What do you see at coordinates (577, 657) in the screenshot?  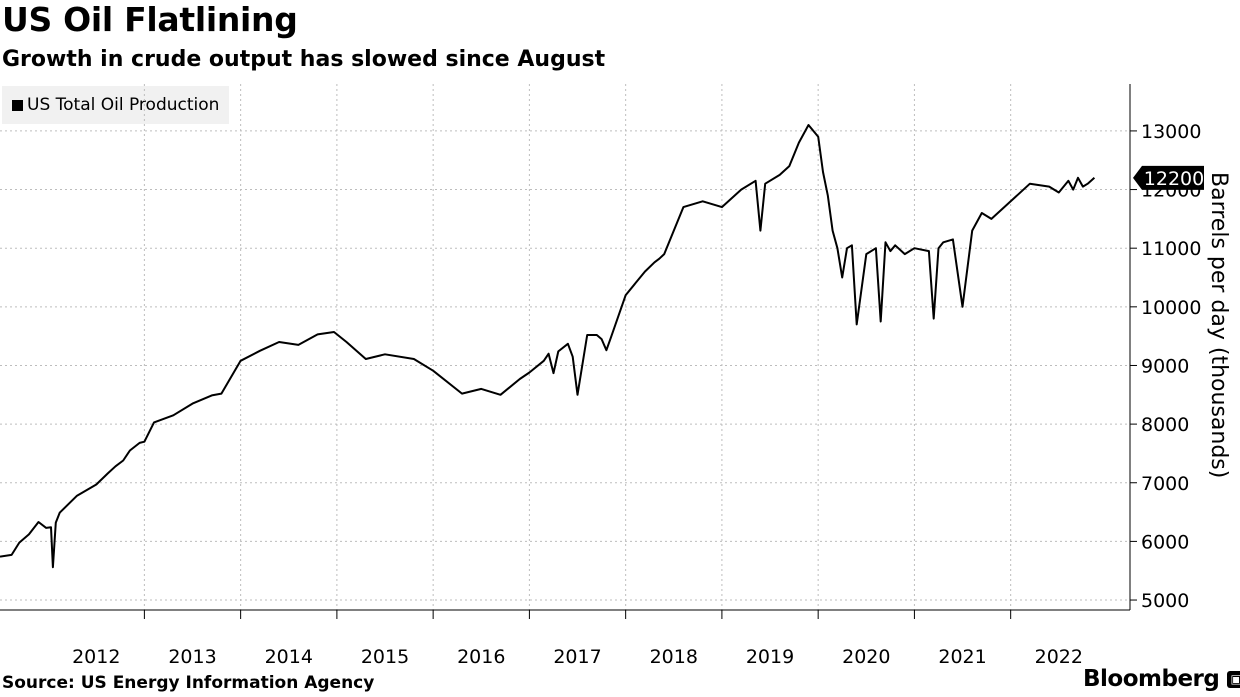 I see `x-tick-label: 2017` at bounding box center [577, 657].